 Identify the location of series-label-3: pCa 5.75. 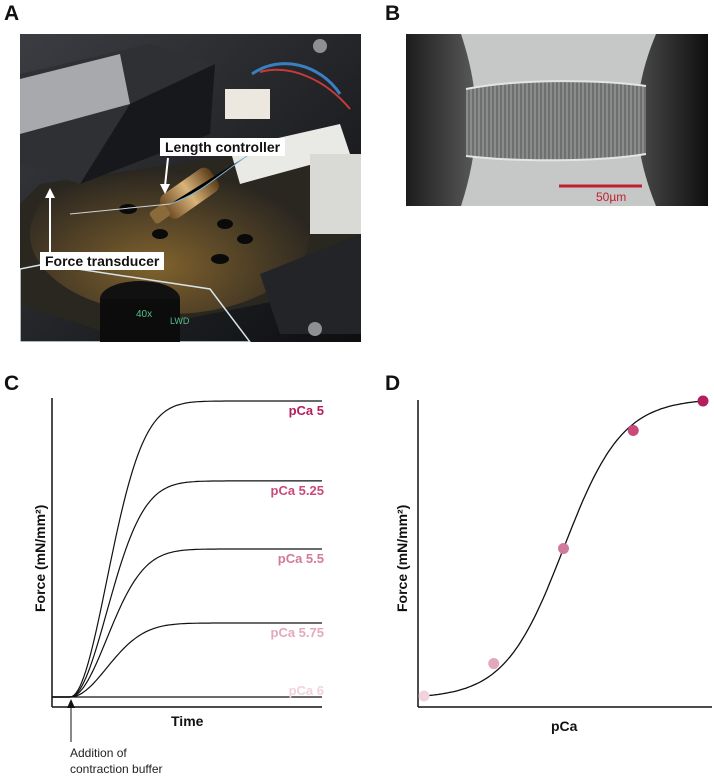
(297, 632).